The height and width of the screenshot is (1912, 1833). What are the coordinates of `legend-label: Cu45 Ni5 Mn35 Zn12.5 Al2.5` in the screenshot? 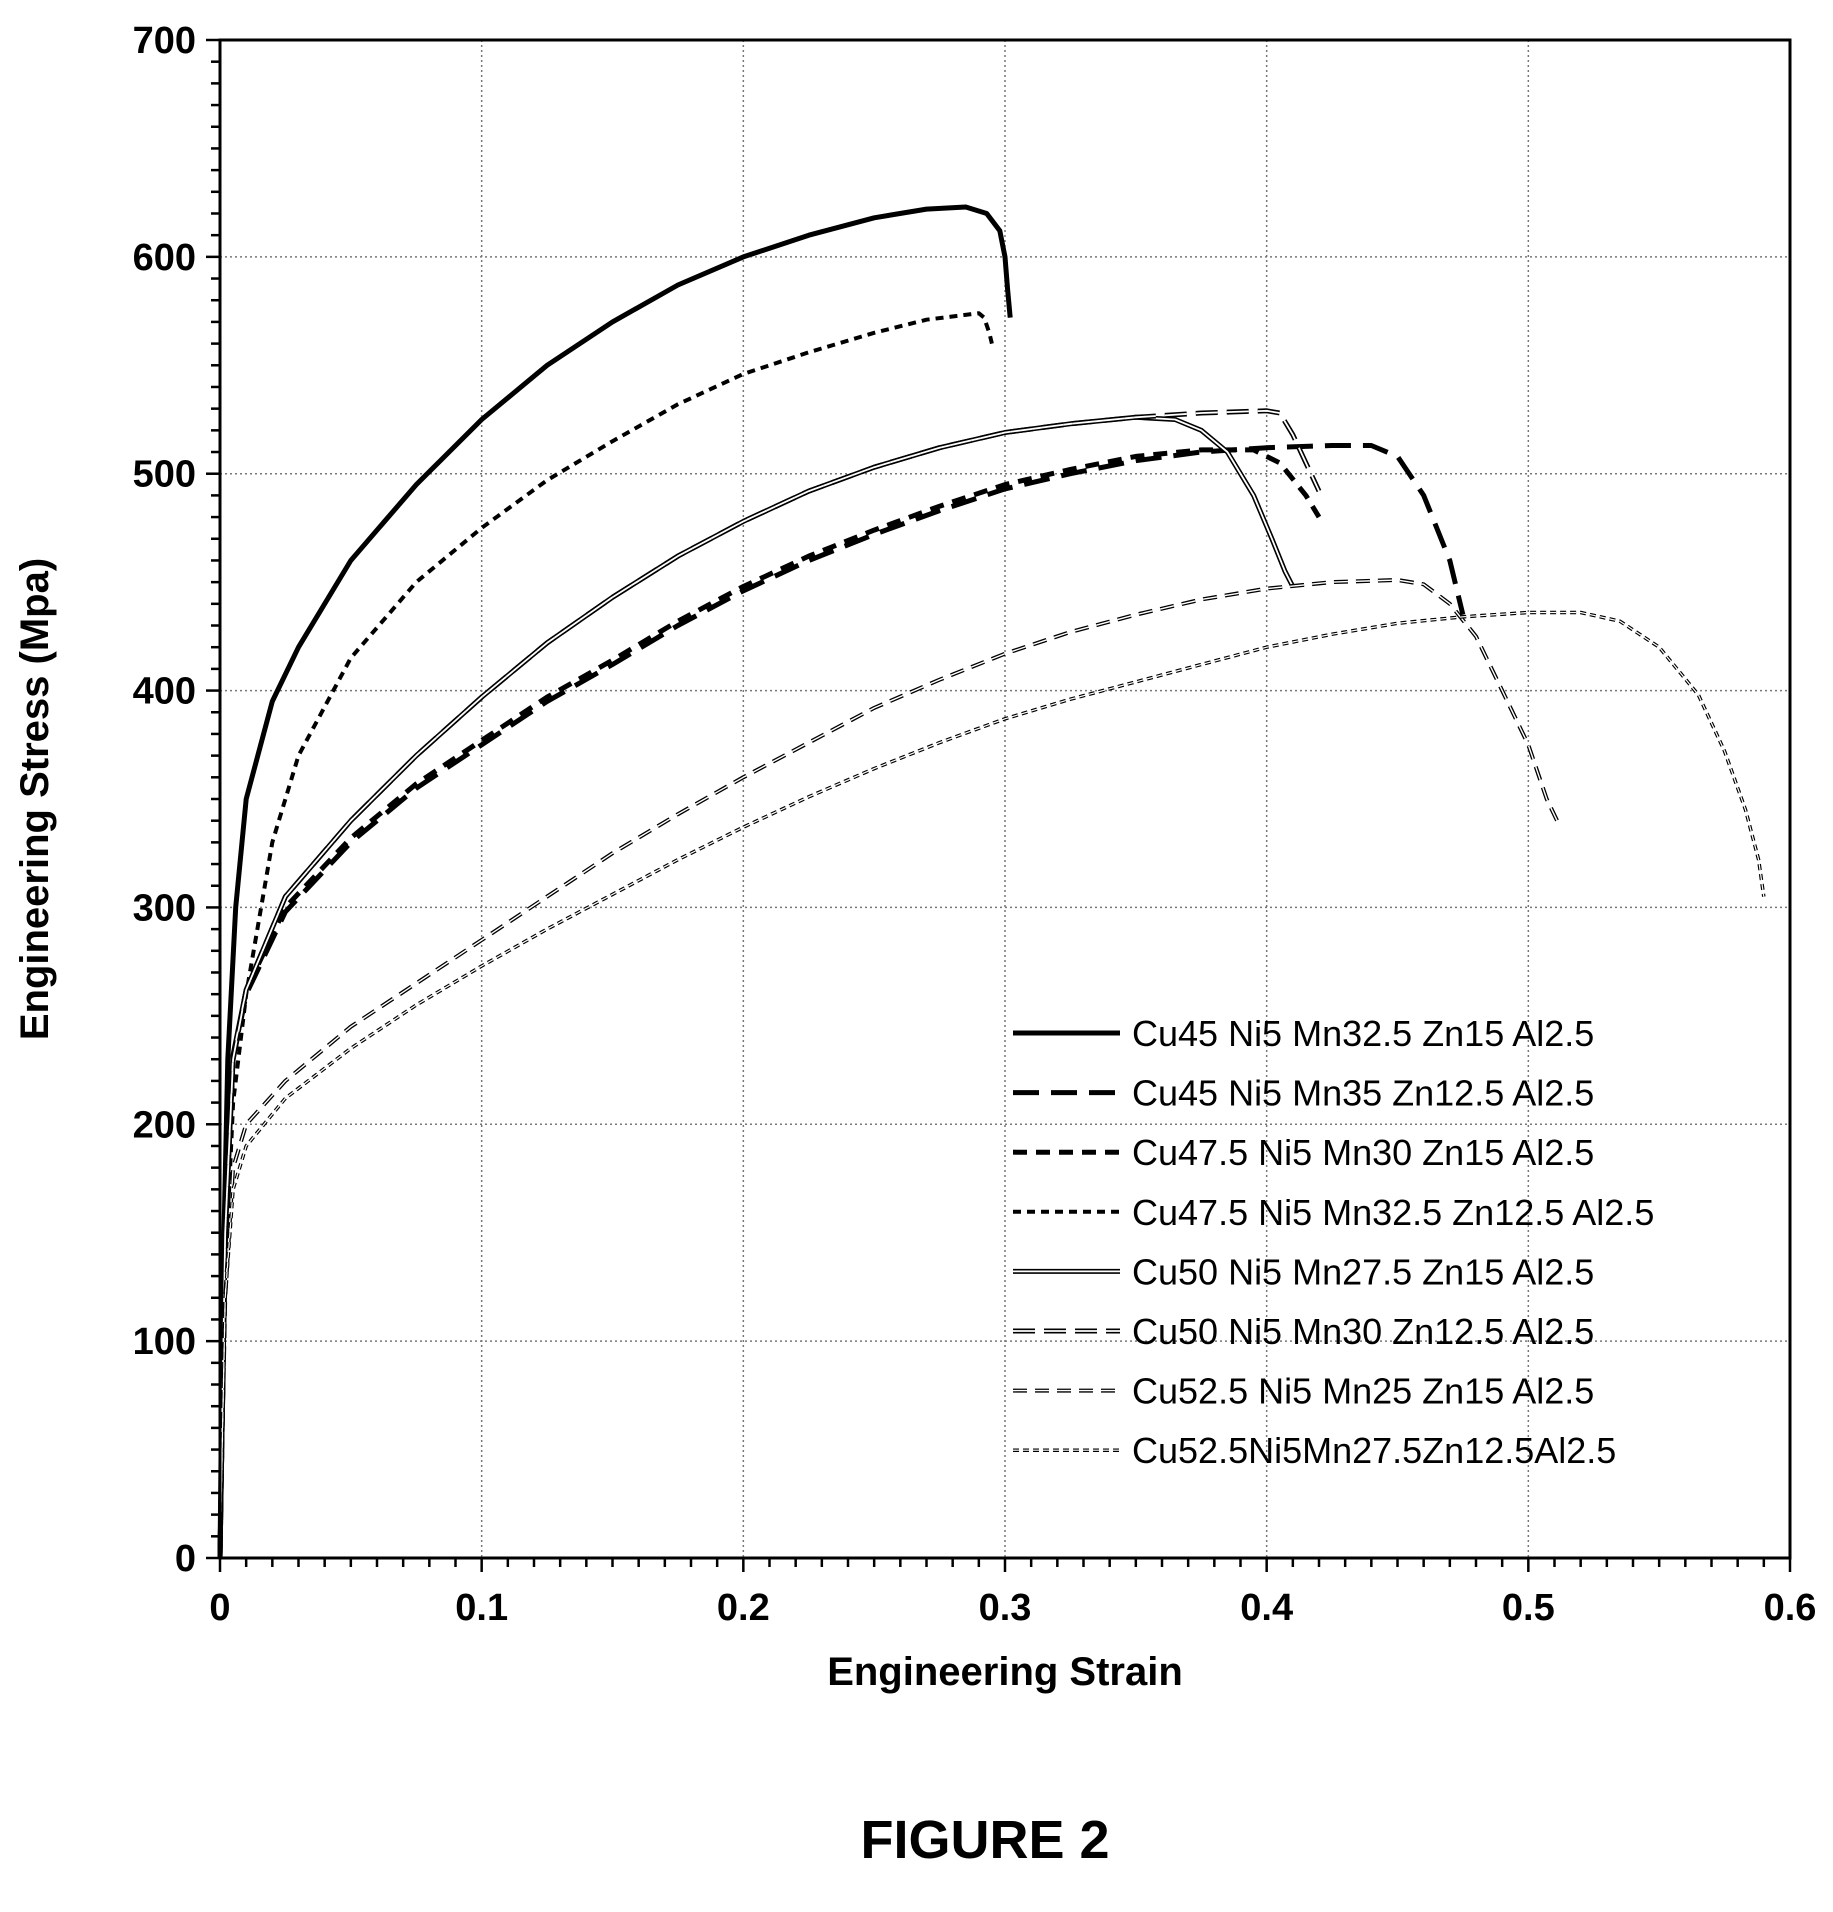 It's located at (1363, 1093).